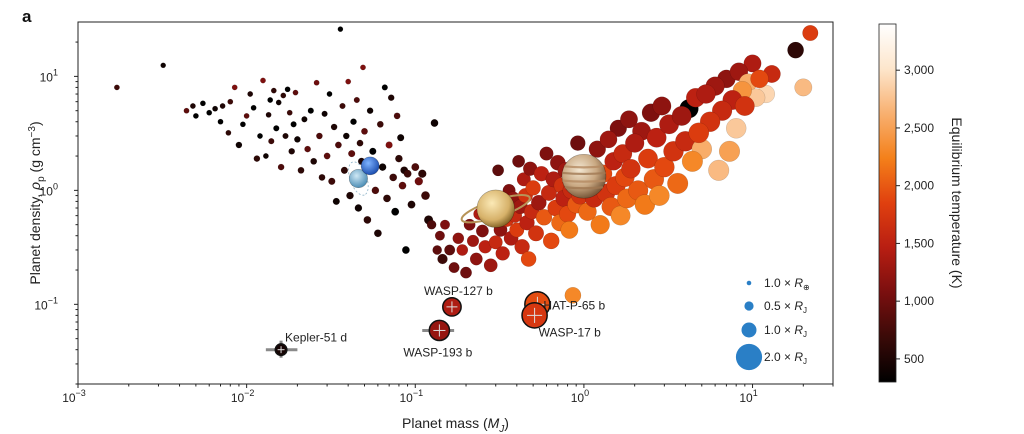  Describe the element at coordinates (785, 358) in the screenshot. I see `size-legend-label-3: 2.0 × RJ` at that location.